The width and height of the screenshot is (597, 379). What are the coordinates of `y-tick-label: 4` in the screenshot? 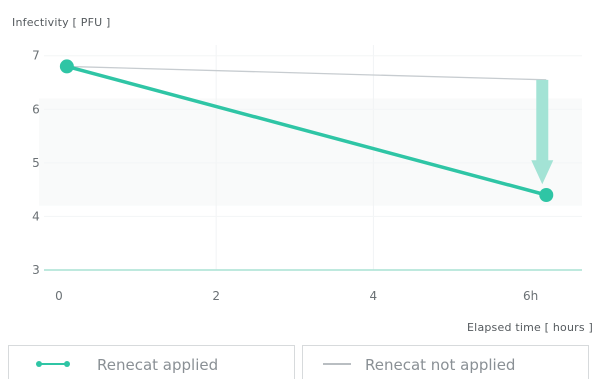 It's located at (36, 216).